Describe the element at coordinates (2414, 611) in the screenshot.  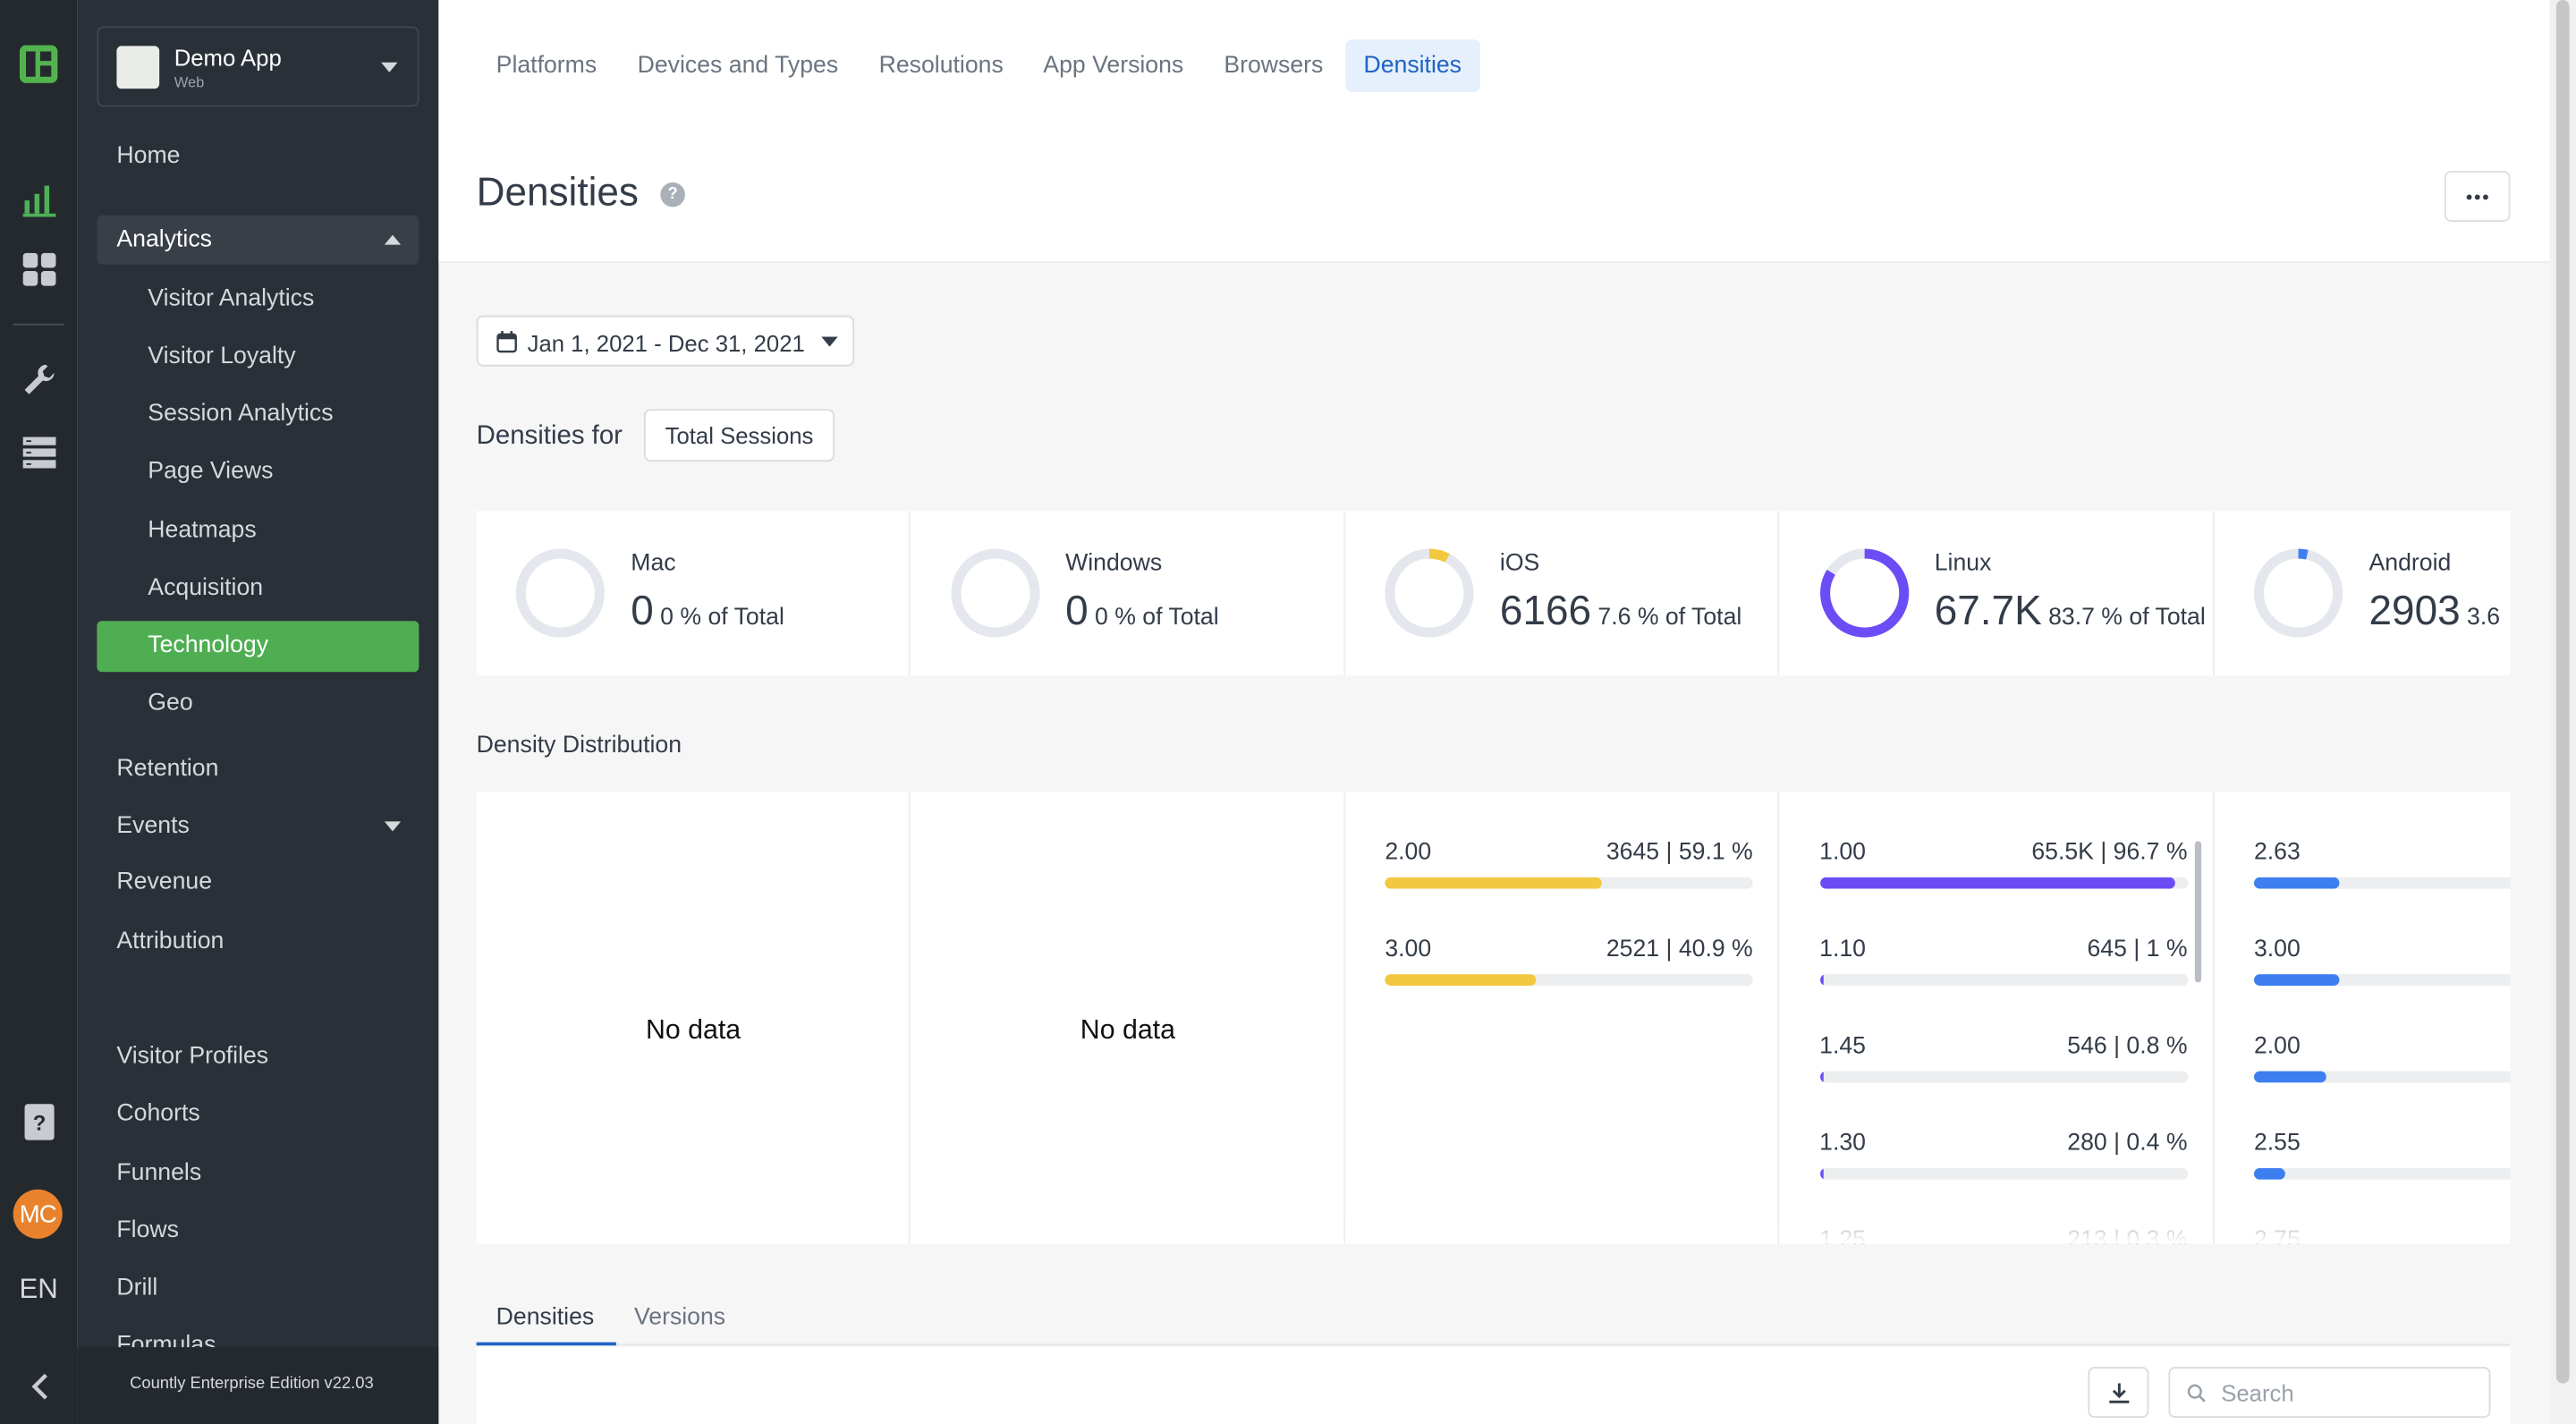
I see `platform-count: 2903` at that location.